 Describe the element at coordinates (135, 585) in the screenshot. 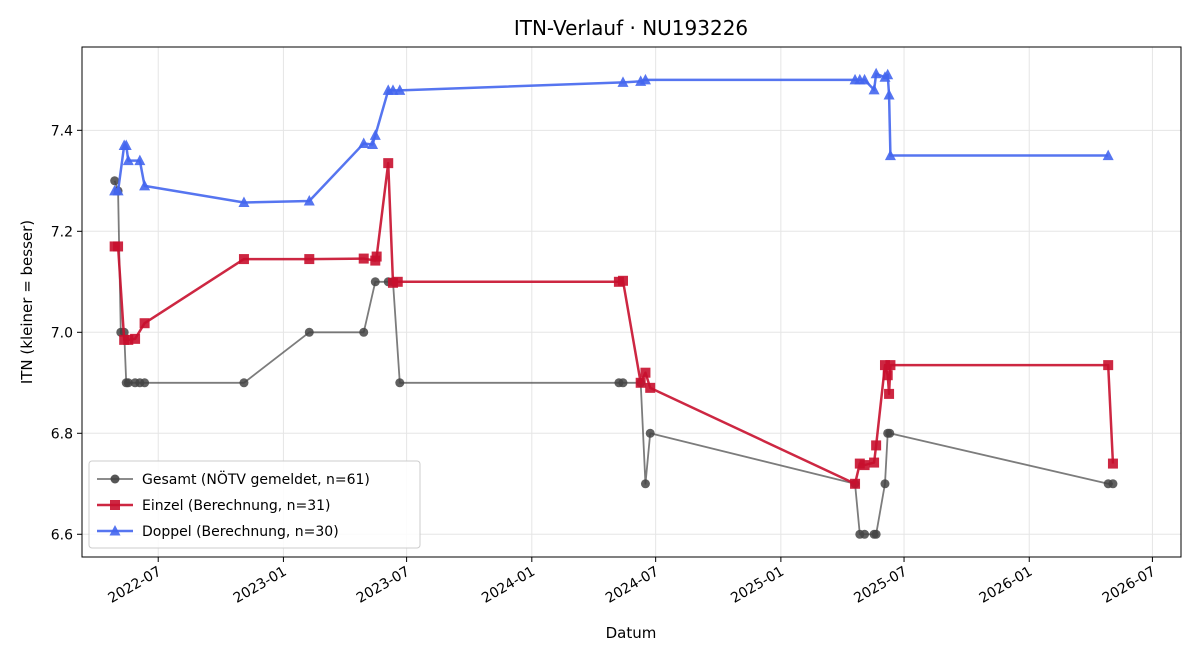

I see `x-tick-label: 2022-07` at that location.